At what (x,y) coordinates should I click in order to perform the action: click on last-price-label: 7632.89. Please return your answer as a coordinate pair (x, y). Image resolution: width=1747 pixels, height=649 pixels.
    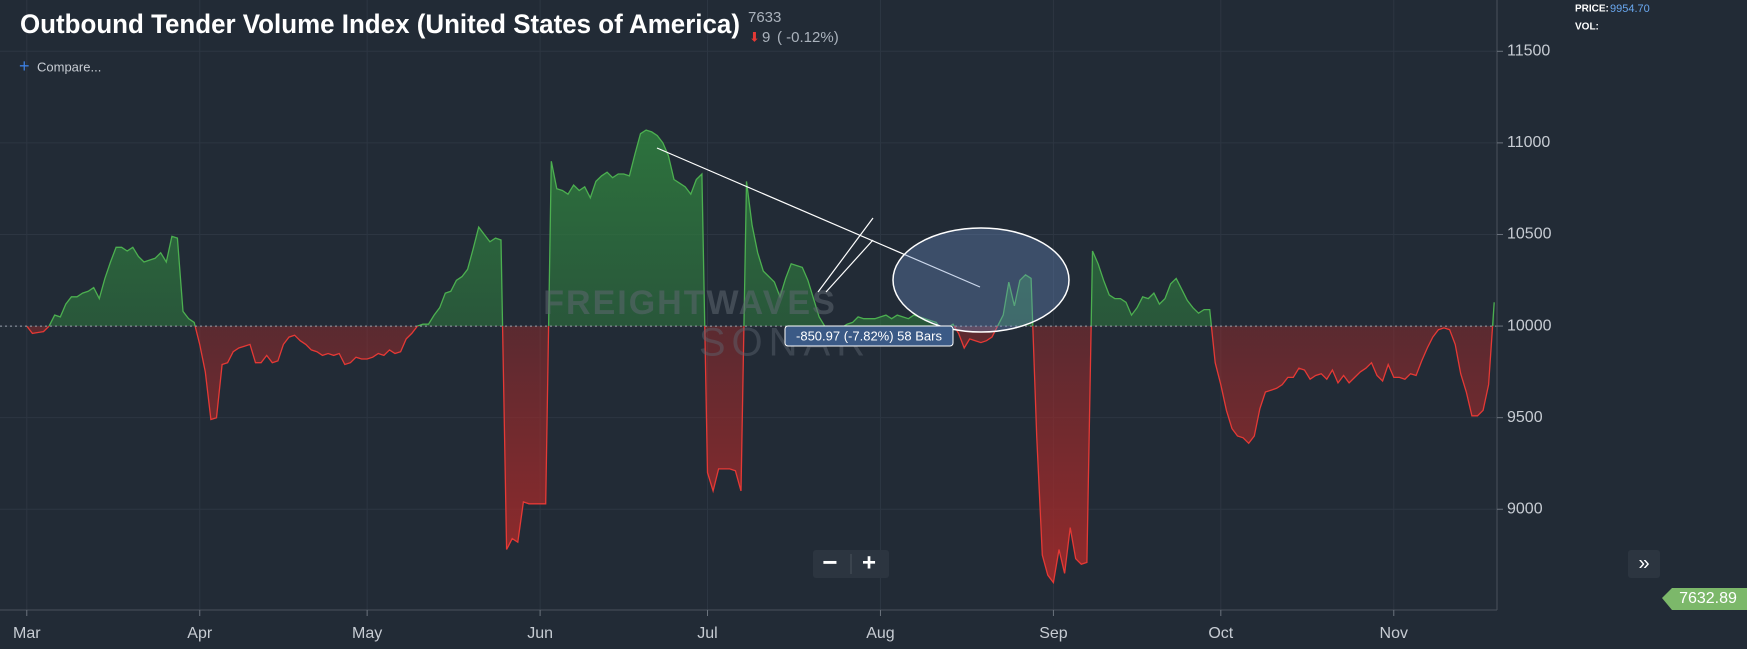
    Looking at the image, I should click on (1708, 598).